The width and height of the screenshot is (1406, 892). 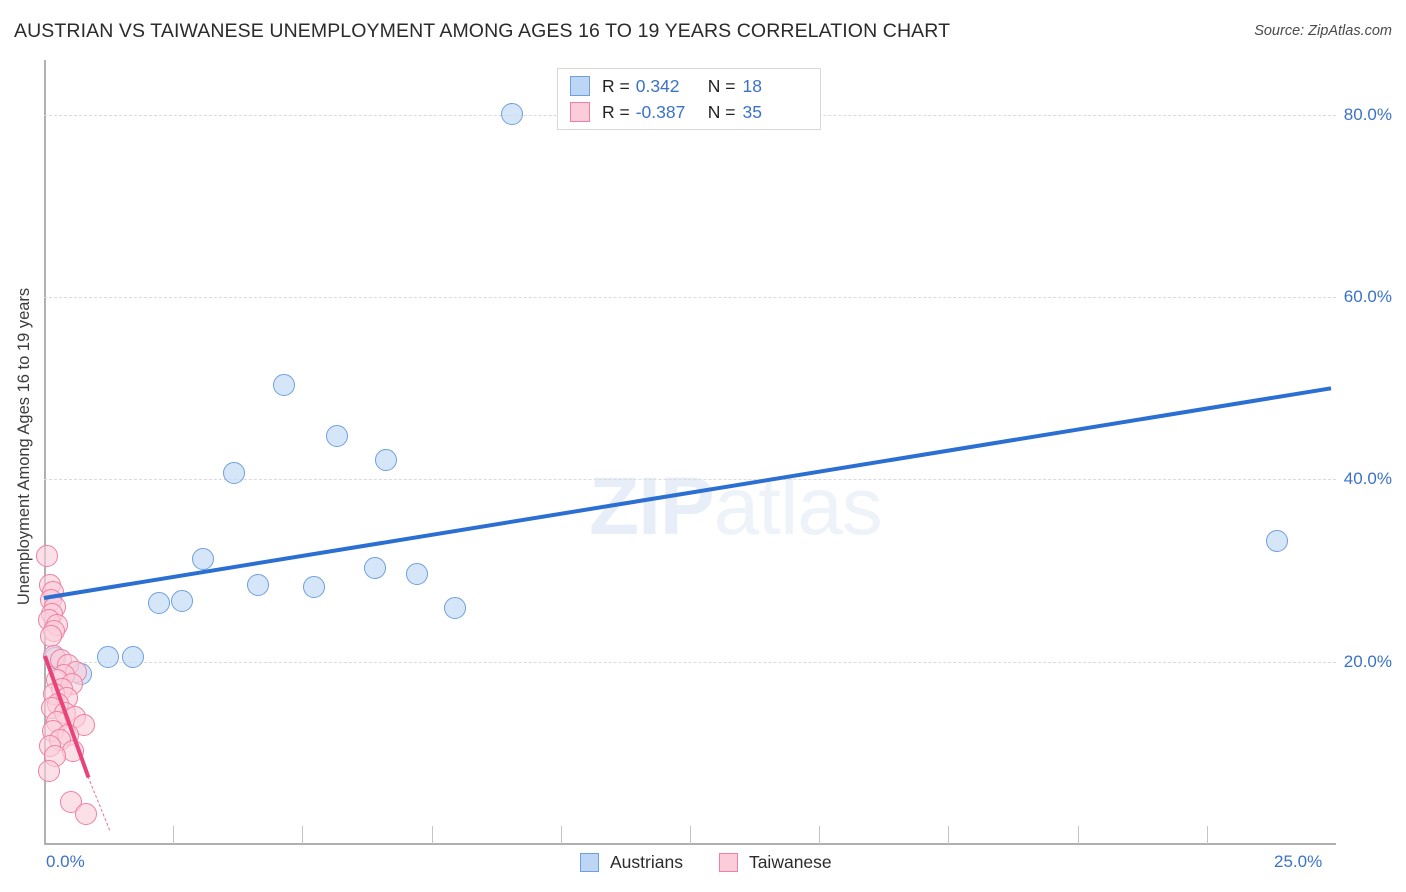 I want to click on legend-swatch-blue, so click(x=580, y=86).